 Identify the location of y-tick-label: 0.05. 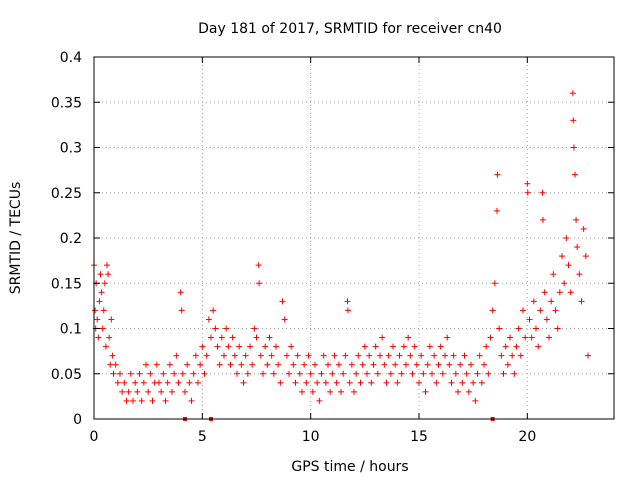
(66, 375).